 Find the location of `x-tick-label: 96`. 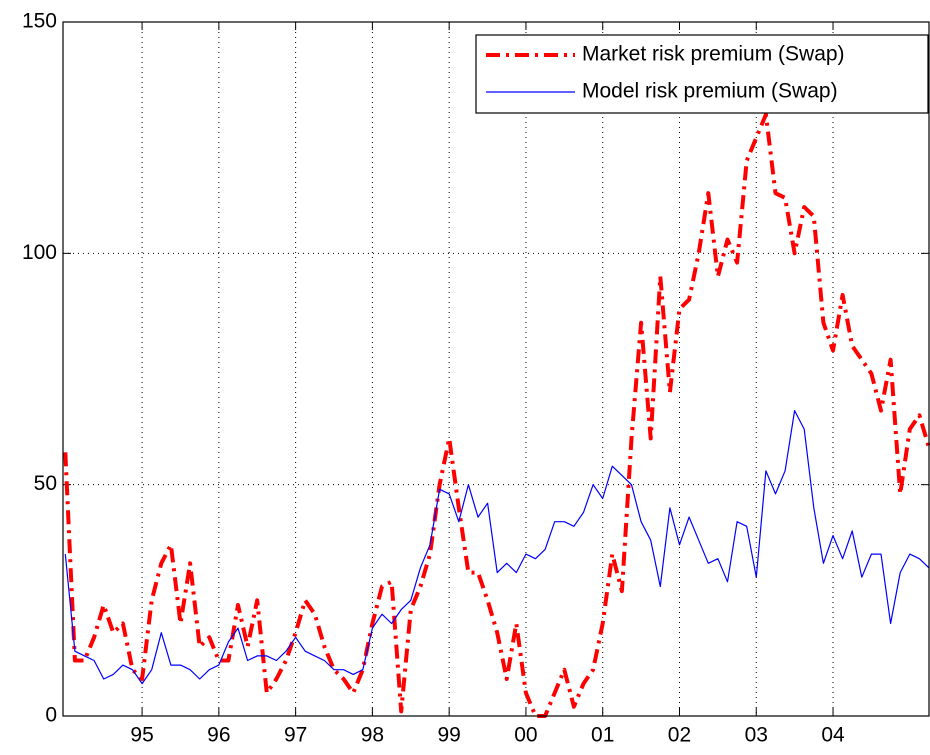

x-tick-label: 96 is located at coordinates (218, 735).